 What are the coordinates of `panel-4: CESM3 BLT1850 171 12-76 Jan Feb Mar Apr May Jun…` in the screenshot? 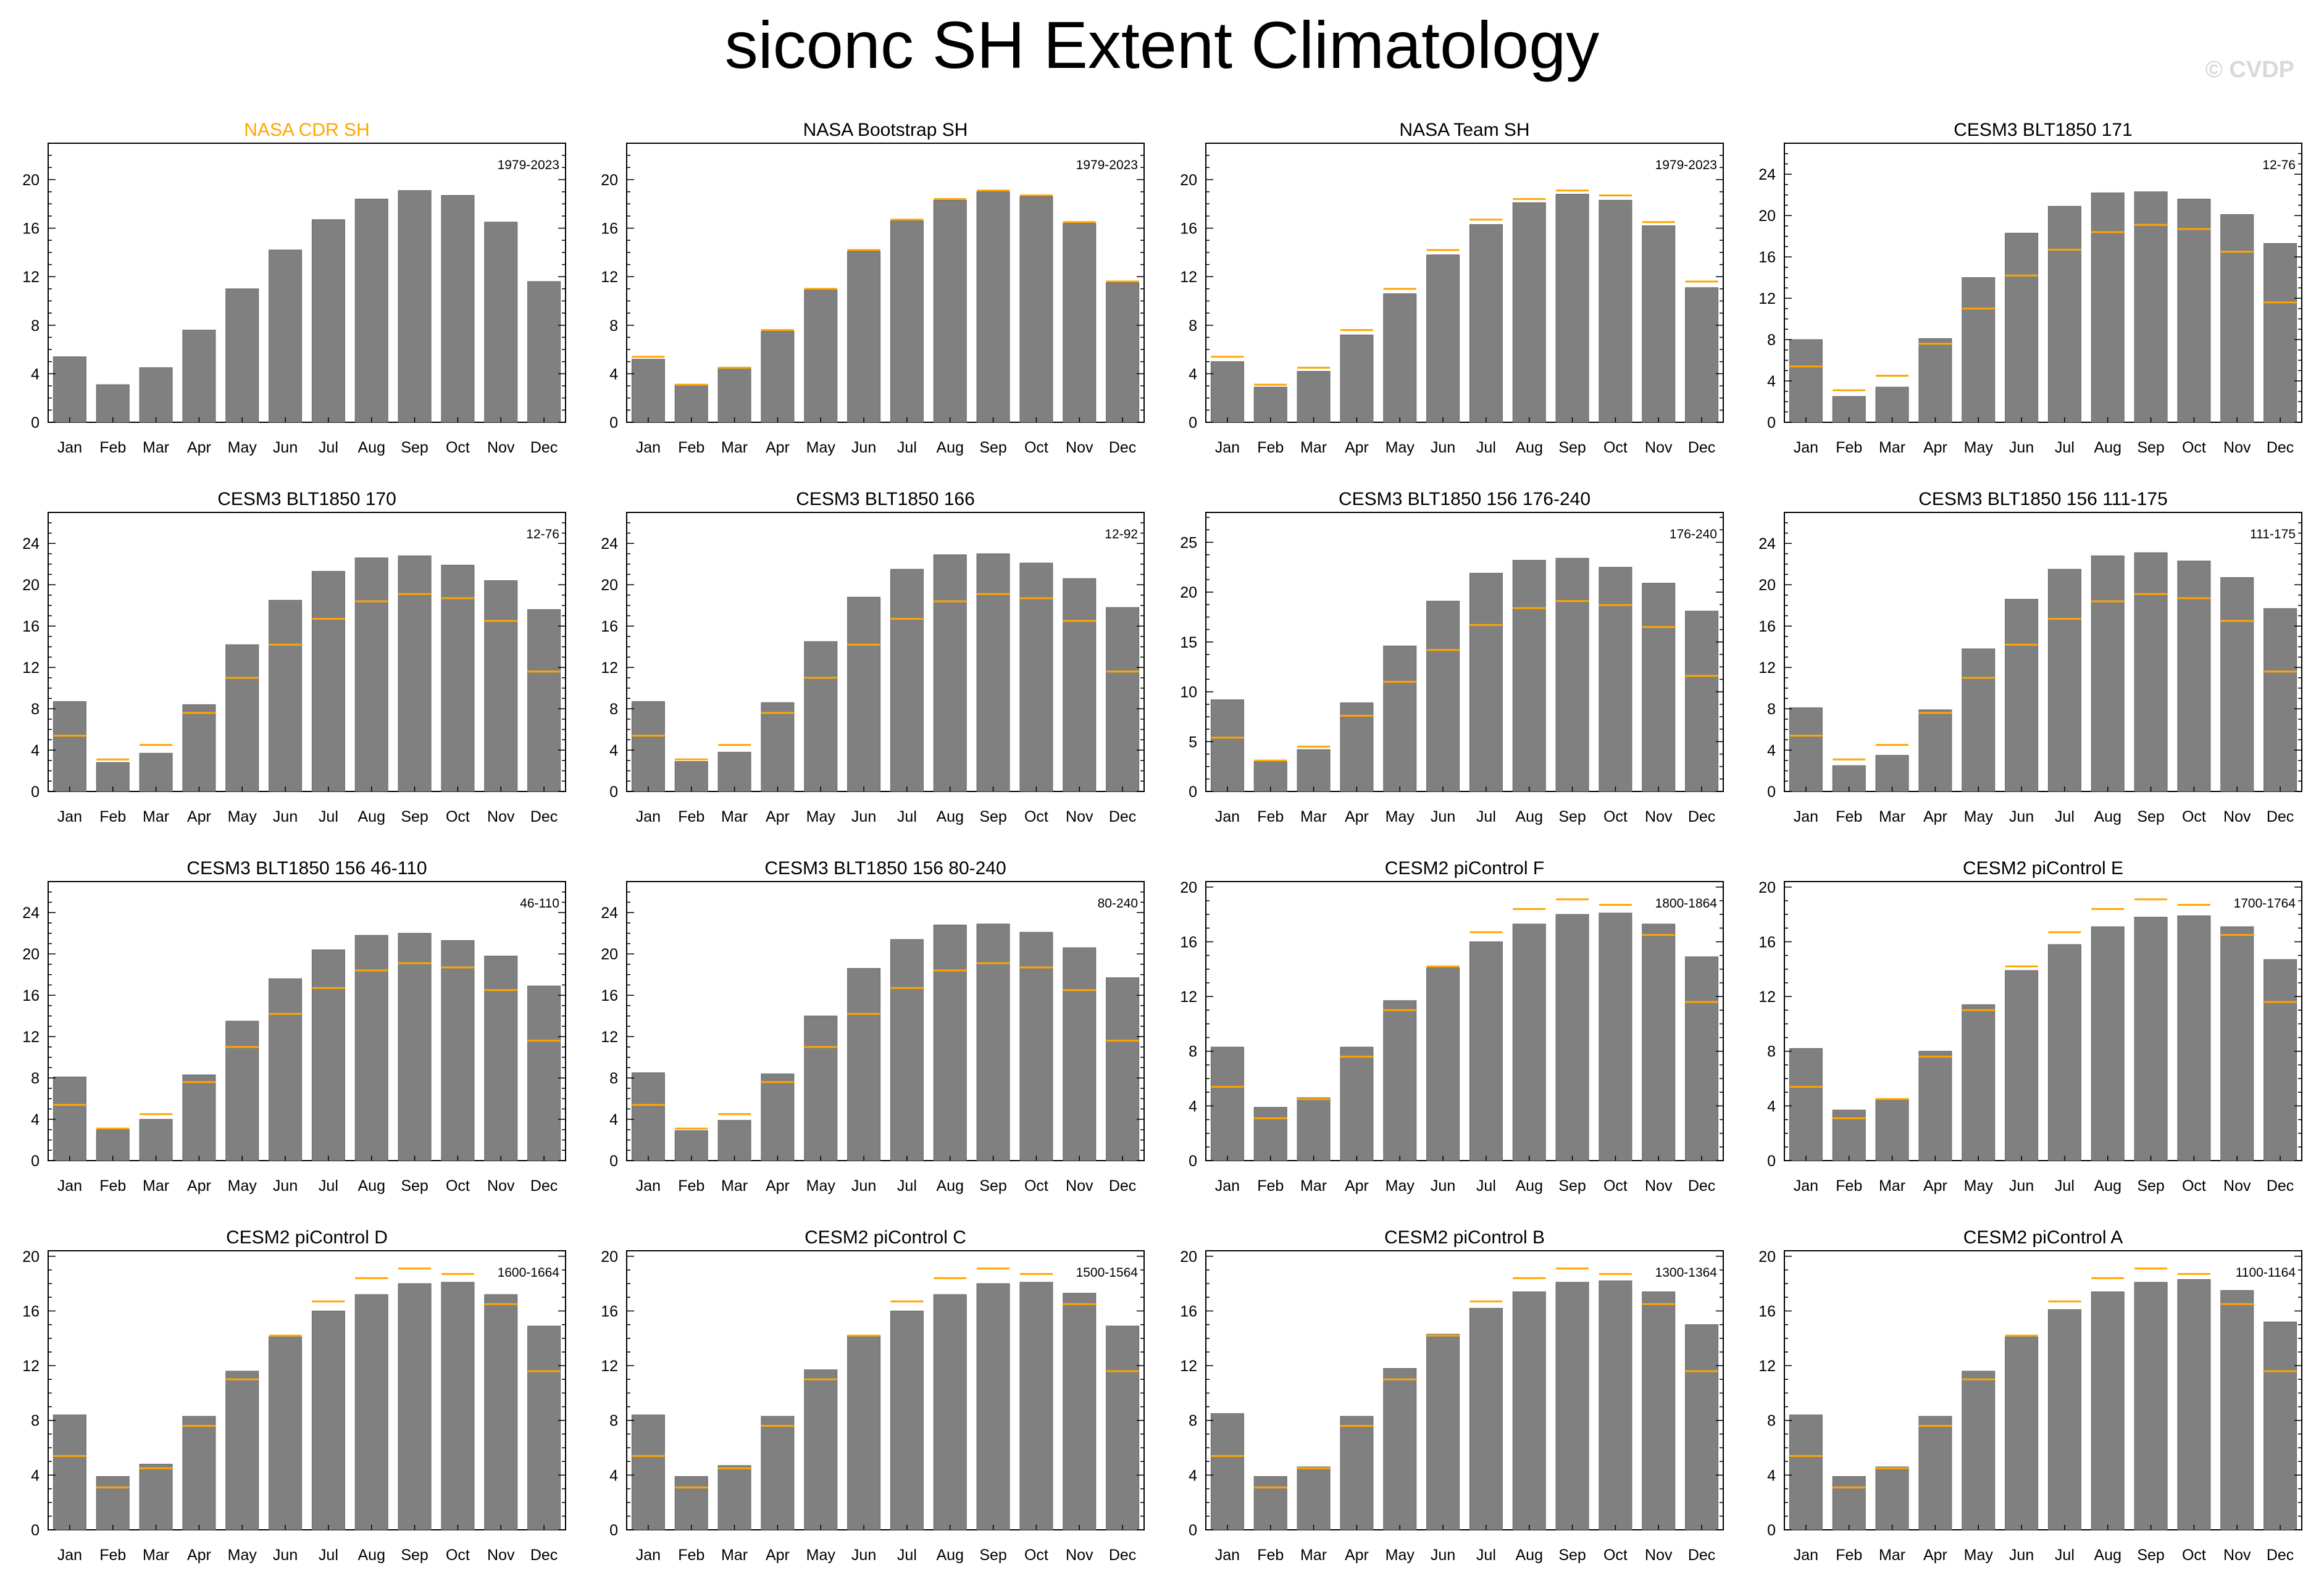 It's located at (2030, 288).